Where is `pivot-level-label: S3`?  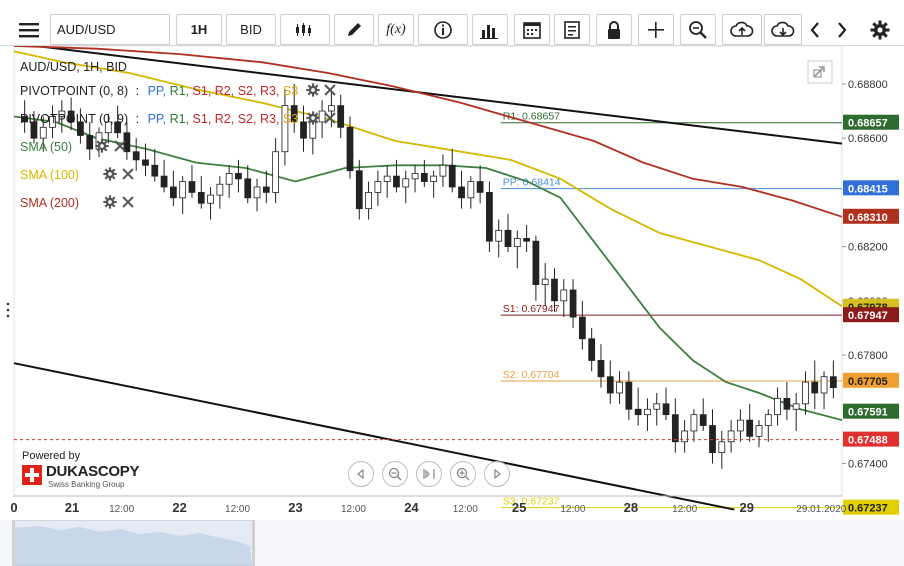
pivot-level-label: S3 is located at coordinates (290, 90).